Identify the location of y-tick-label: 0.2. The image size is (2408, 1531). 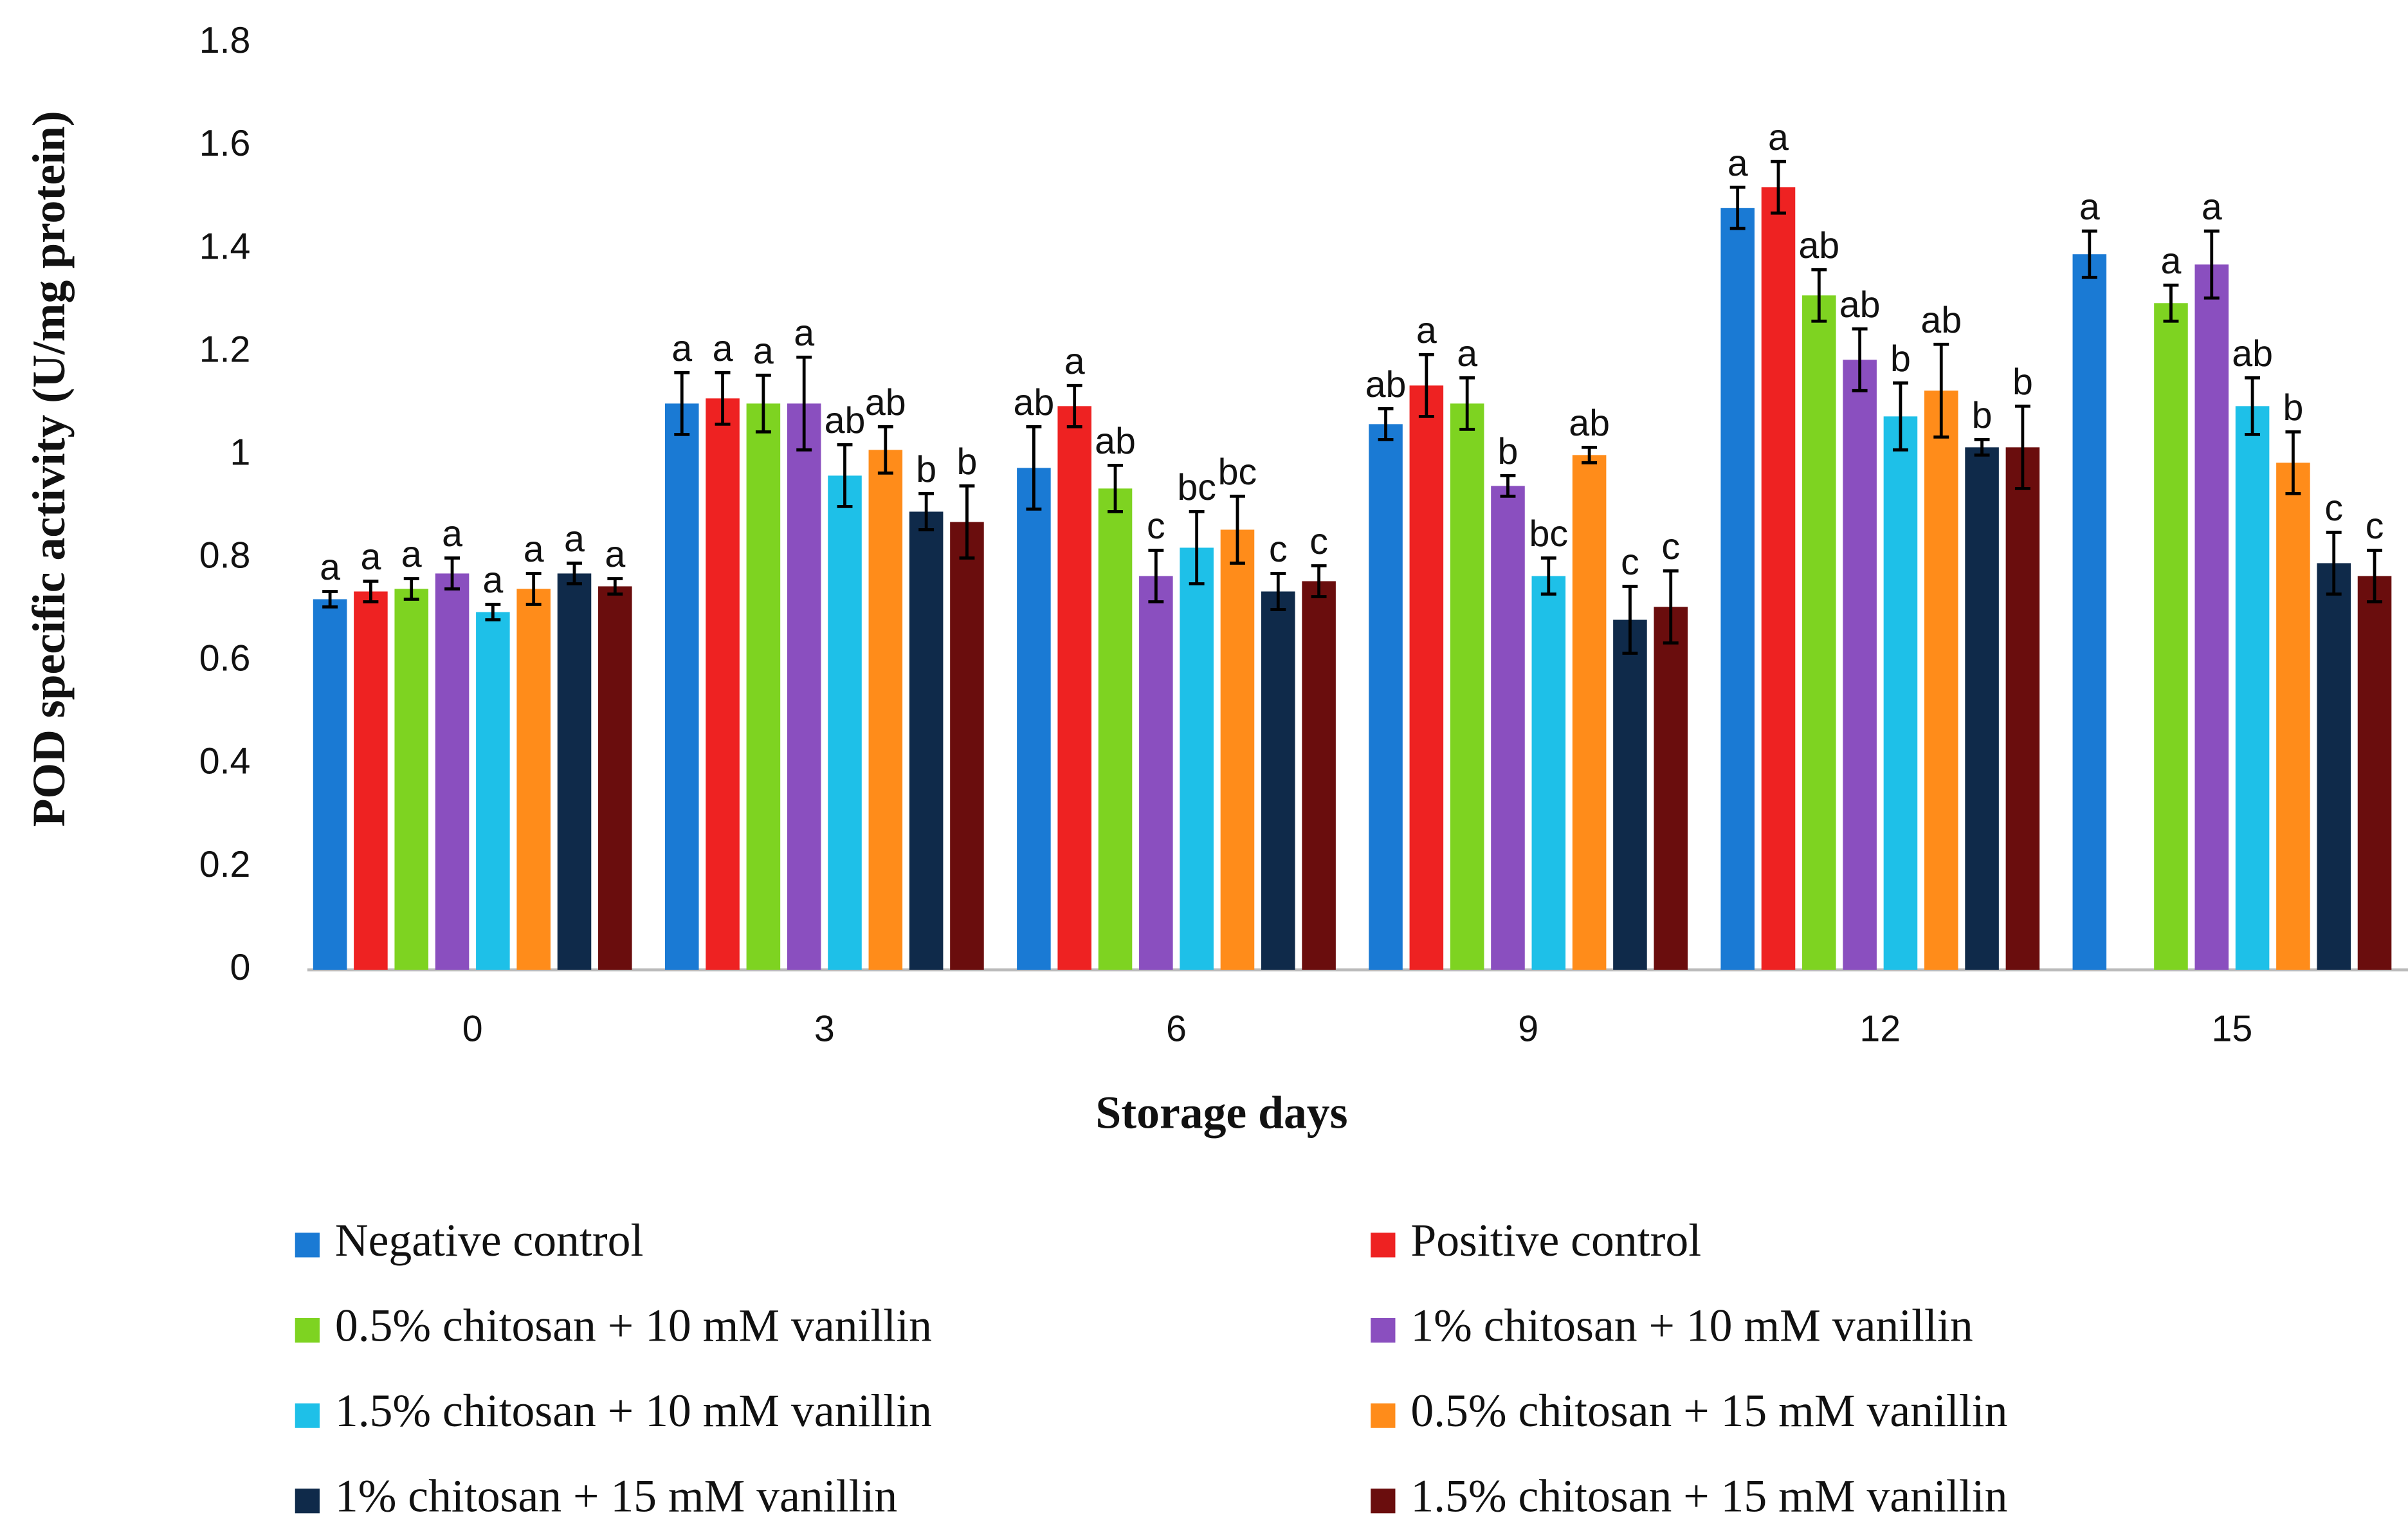
(225, 864).